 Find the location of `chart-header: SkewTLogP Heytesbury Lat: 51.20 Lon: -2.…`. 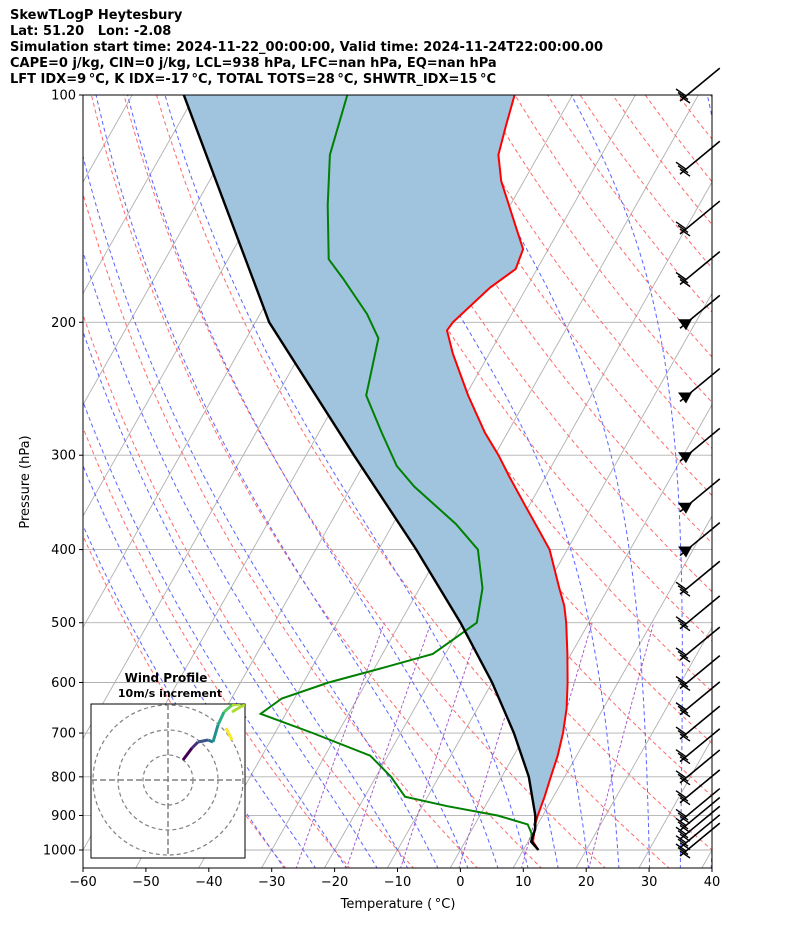

chart-header: SkewTLogP Heytesbury Lat: 51.20 Lon: -2.… is located at coordinates (306, 48).